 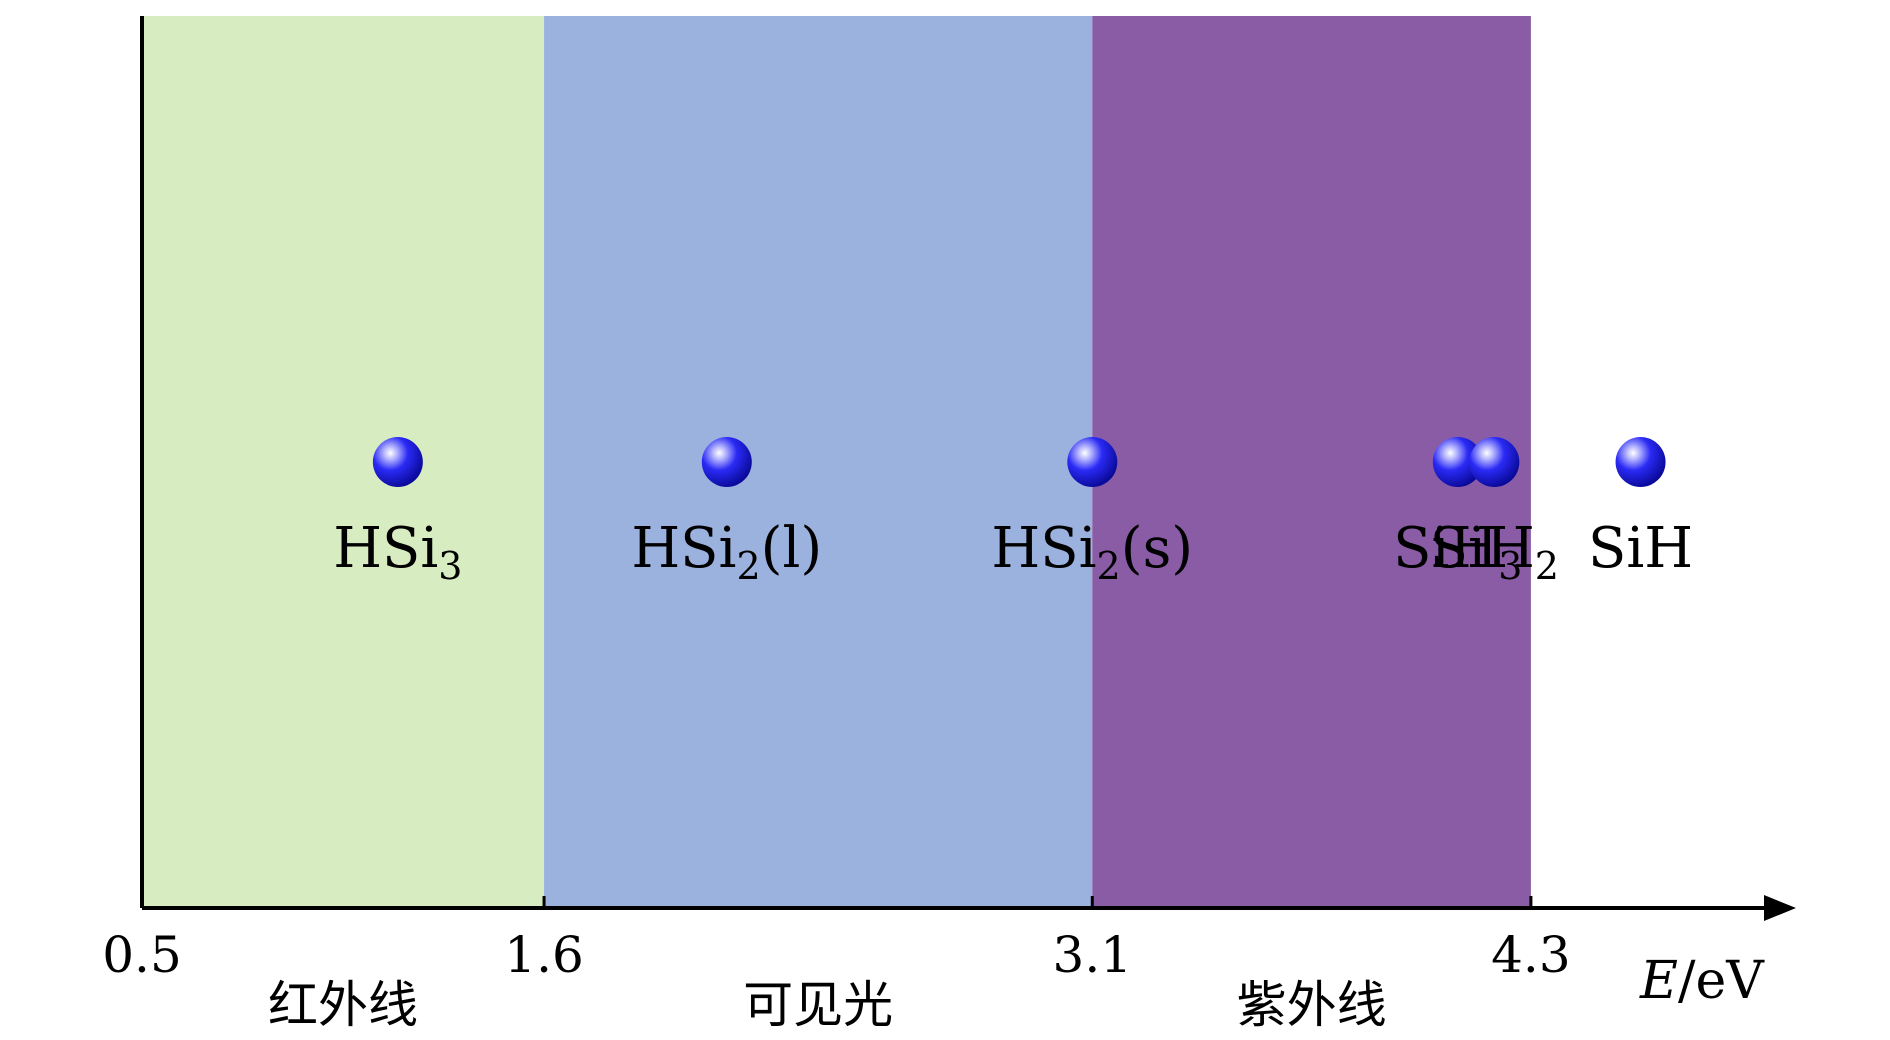 I want to click on region-label-0: 红外线, so click(x=343, y=1005).